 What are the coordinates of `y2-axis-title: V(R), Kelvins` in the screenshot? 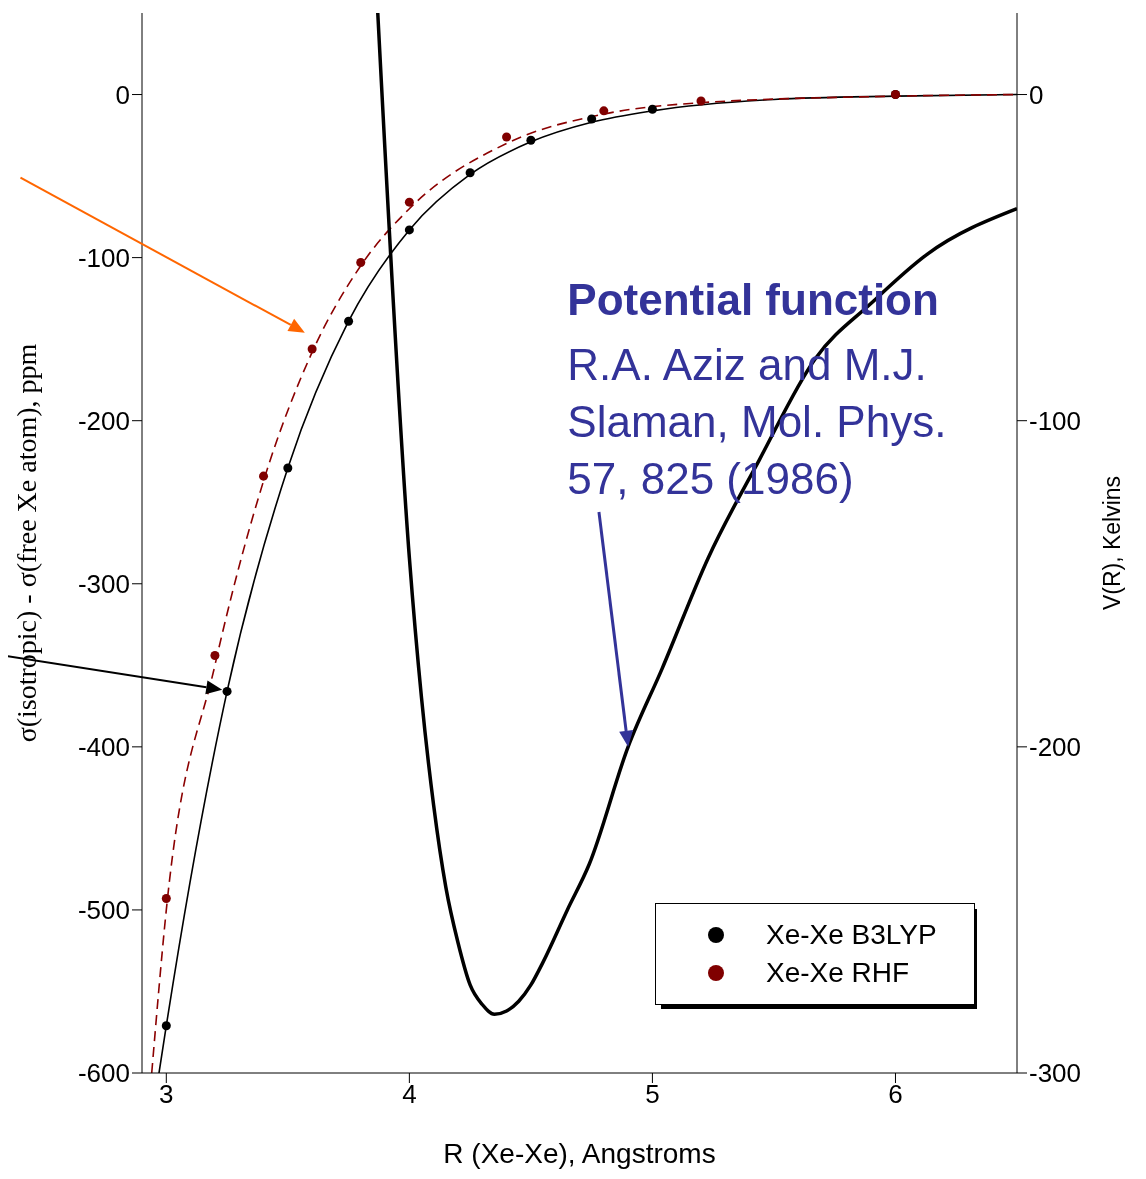 It's located at (1112, 543).